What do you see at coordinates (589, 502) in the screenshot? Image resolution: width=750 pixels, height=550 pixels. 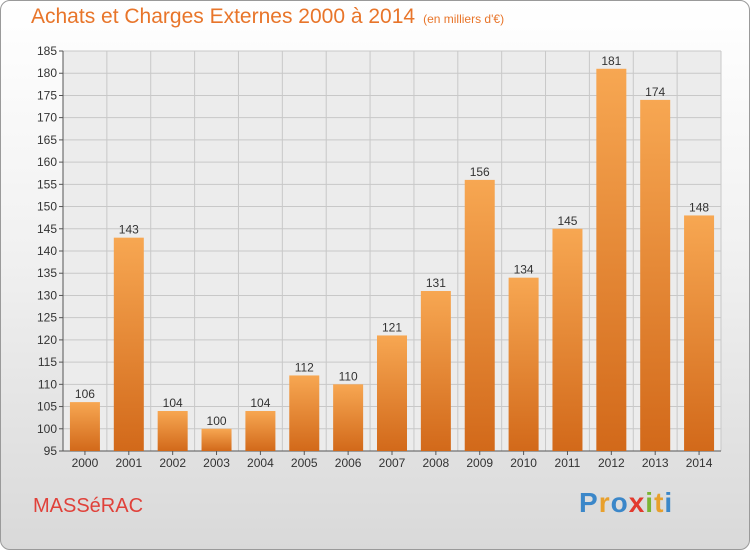 I see `logo-letter: P` at bounding box center [589, 502].